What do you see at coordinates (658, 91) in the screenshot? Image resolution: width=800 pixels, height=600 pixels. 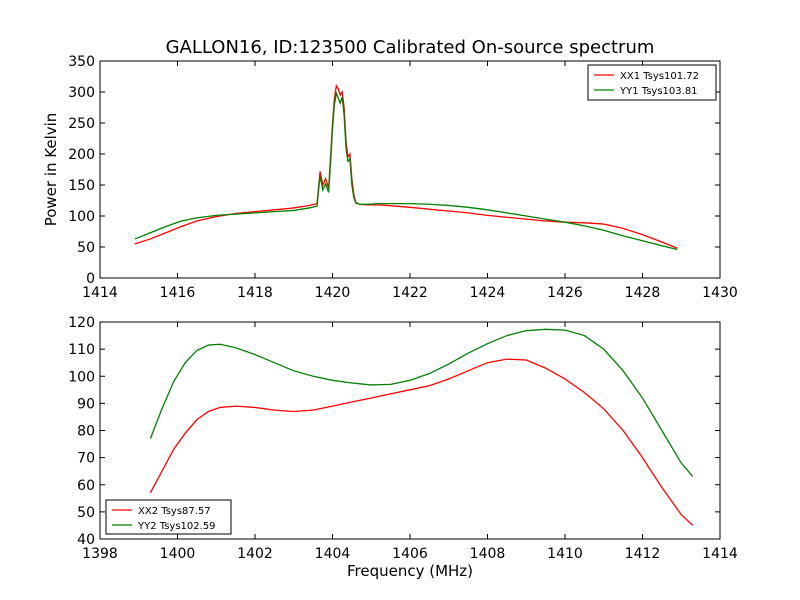 I see `legend-label: YY1 Tsys103.81` at bounding box center [658, 91].